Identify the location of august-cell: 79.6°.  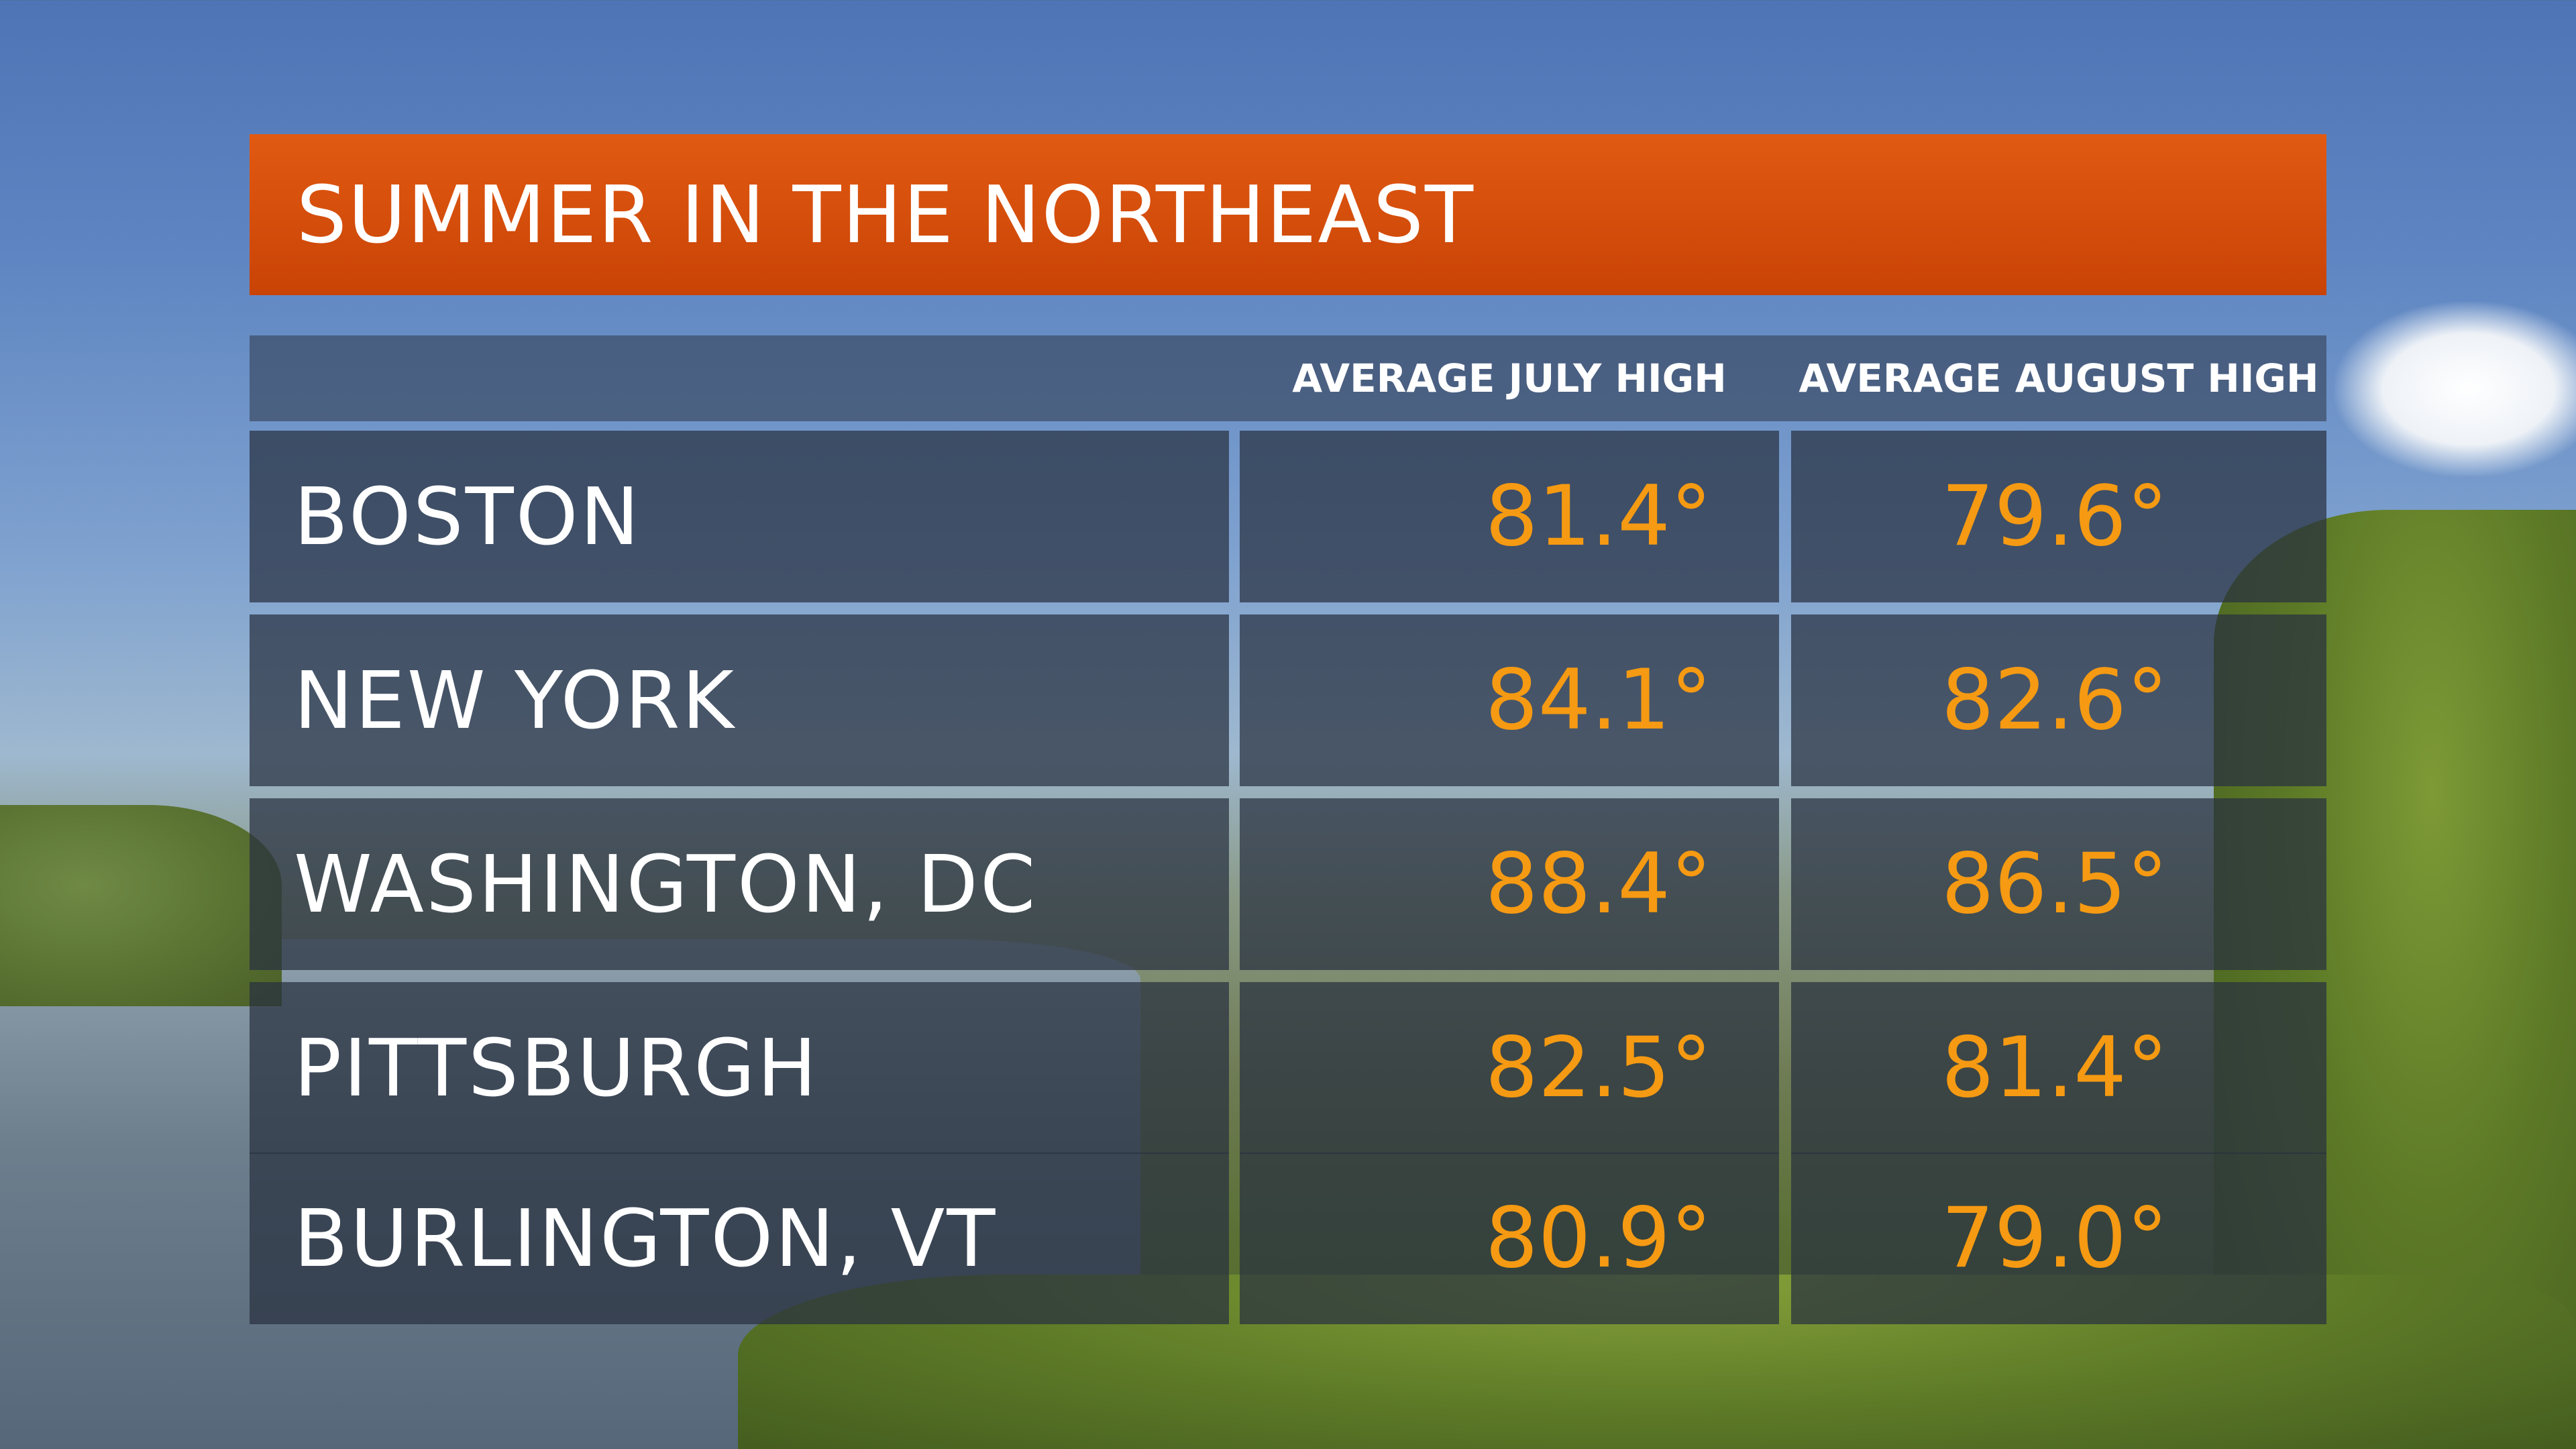
(2058, 516).